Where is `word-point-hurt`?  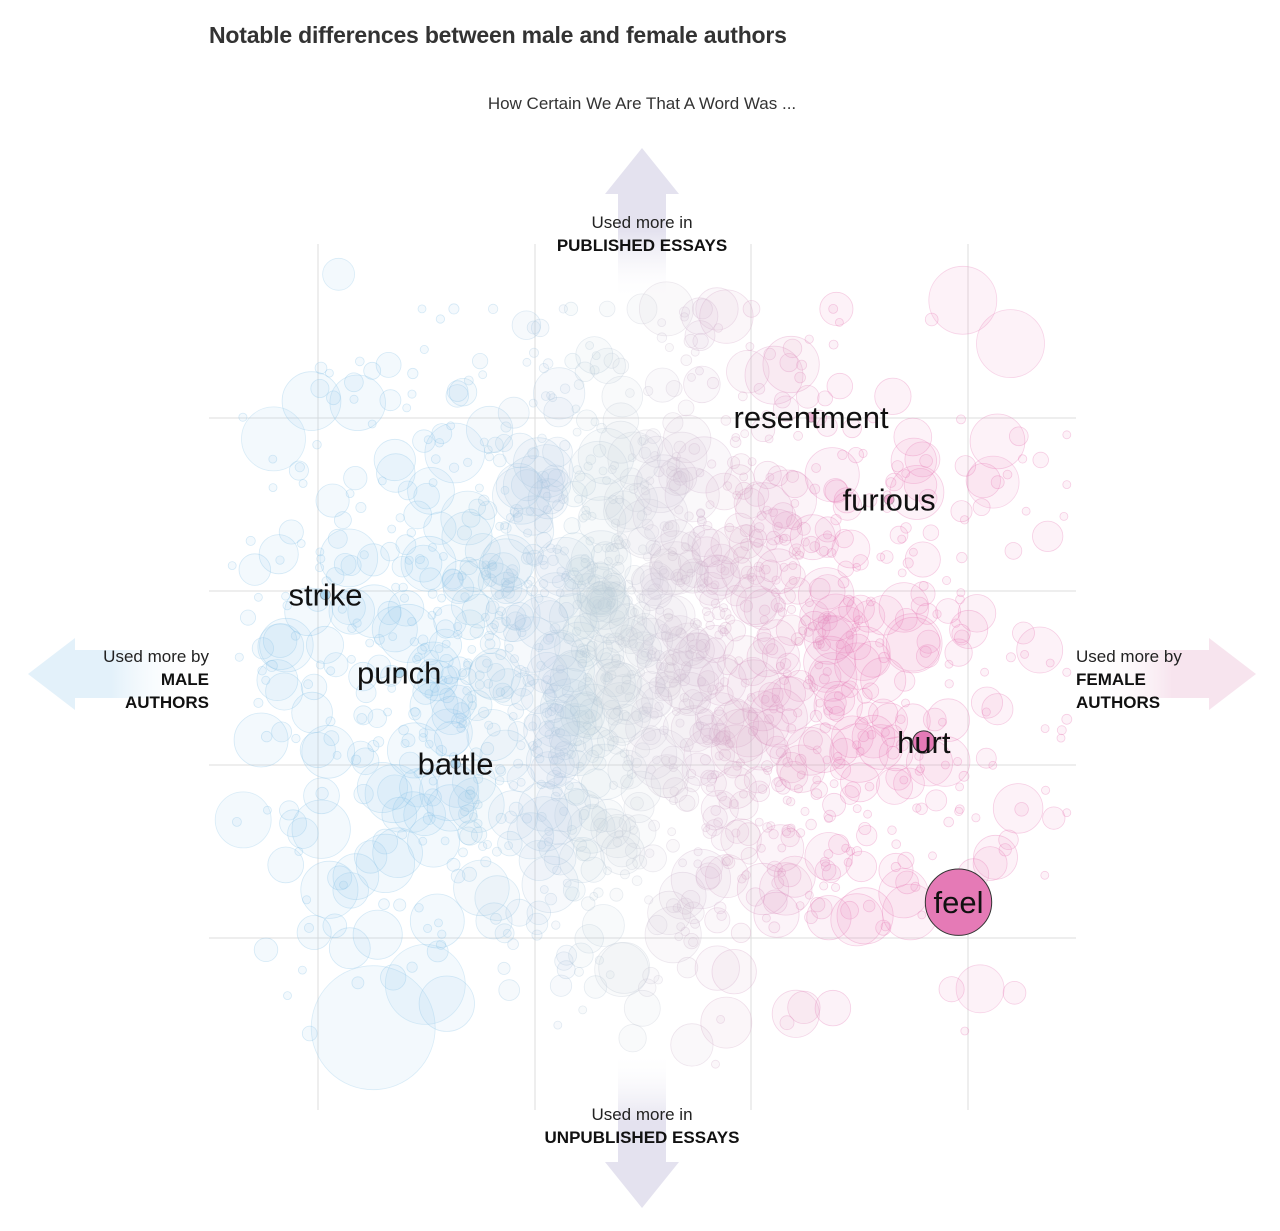 word-point-hurt is located at coordinates (924, 742).